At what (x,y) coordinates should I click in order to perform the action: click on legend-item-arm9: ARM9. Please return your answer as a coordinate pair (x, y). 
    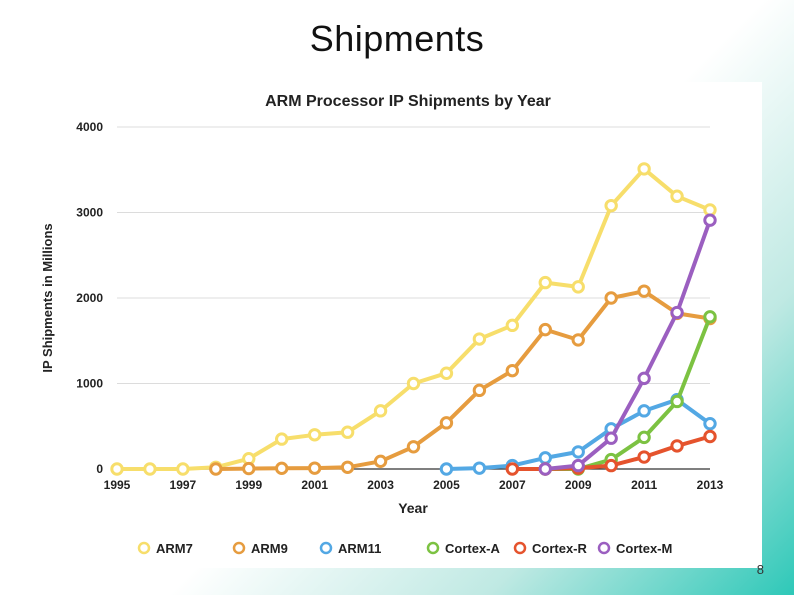
    Looking at the image, I should click on (260, 548).